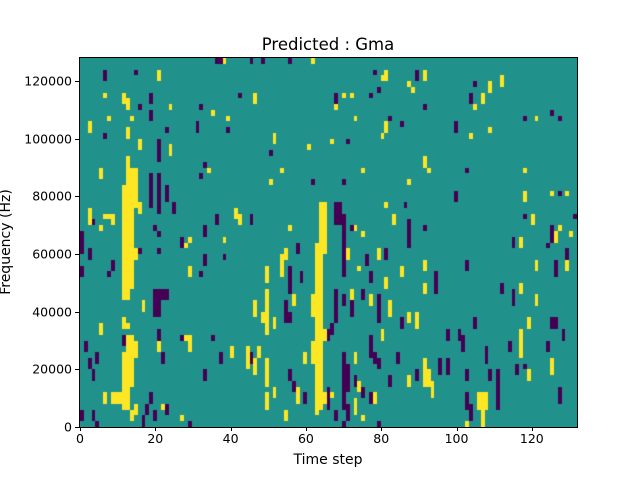 The image size is (640, 480). Describe the element at coordinates (52, 196) in the screenshot. I see `y-tick-label: 80000` at that location.